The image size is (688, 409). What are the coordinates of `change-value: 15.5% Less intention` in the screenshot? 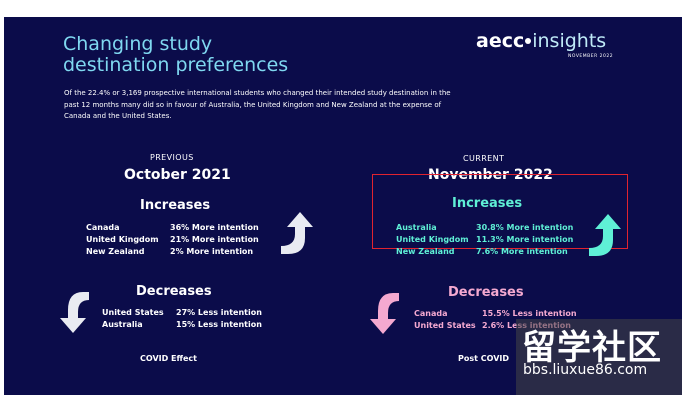 It's located at (529, 313).